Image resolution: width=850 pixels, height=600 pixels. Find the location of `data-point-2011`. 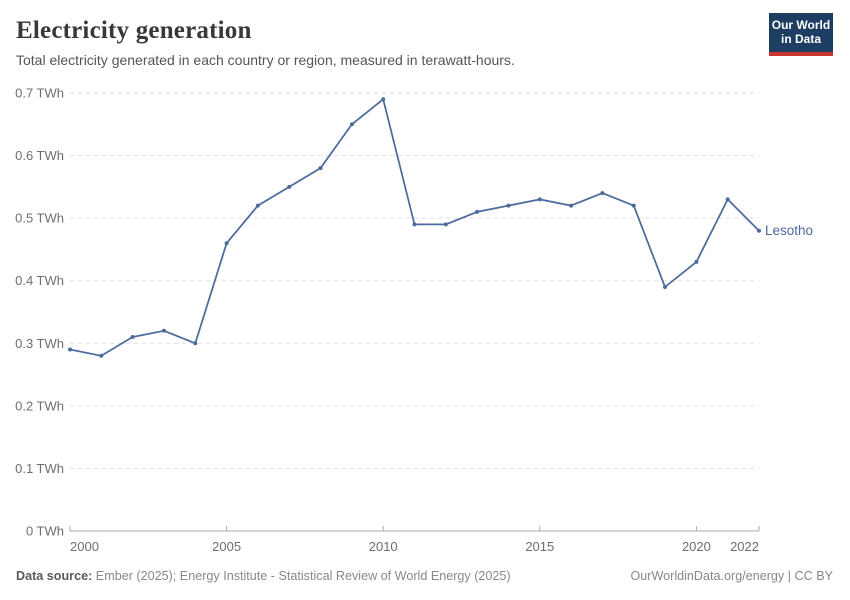

data-point-2011 is located at coordinates (414, 224).